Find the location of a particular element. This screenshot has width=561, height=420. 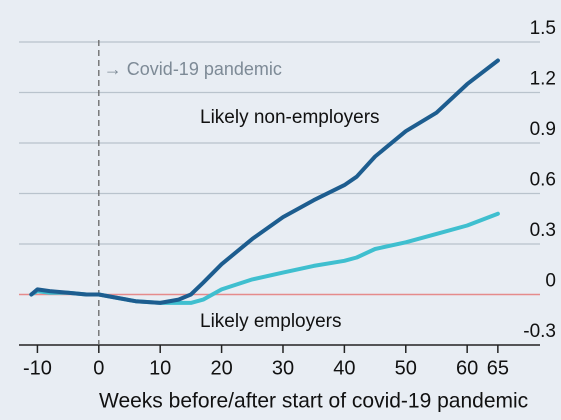

x-tick-label: -10 is located at coordinates (37, 368).